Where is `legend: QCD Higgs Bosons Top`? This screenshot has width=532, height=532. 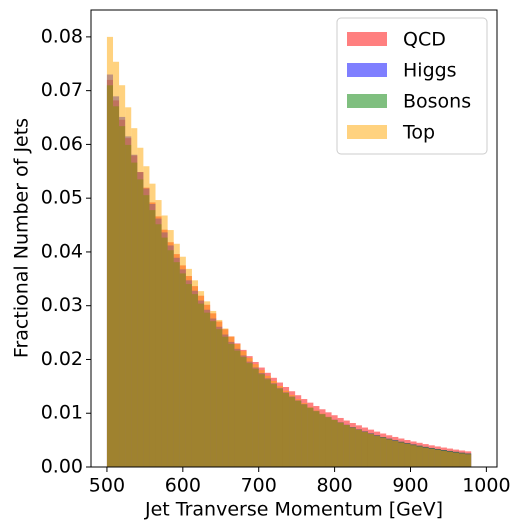 legend: QCD Higgs Bosons Top is located at coordinates (412, 86).